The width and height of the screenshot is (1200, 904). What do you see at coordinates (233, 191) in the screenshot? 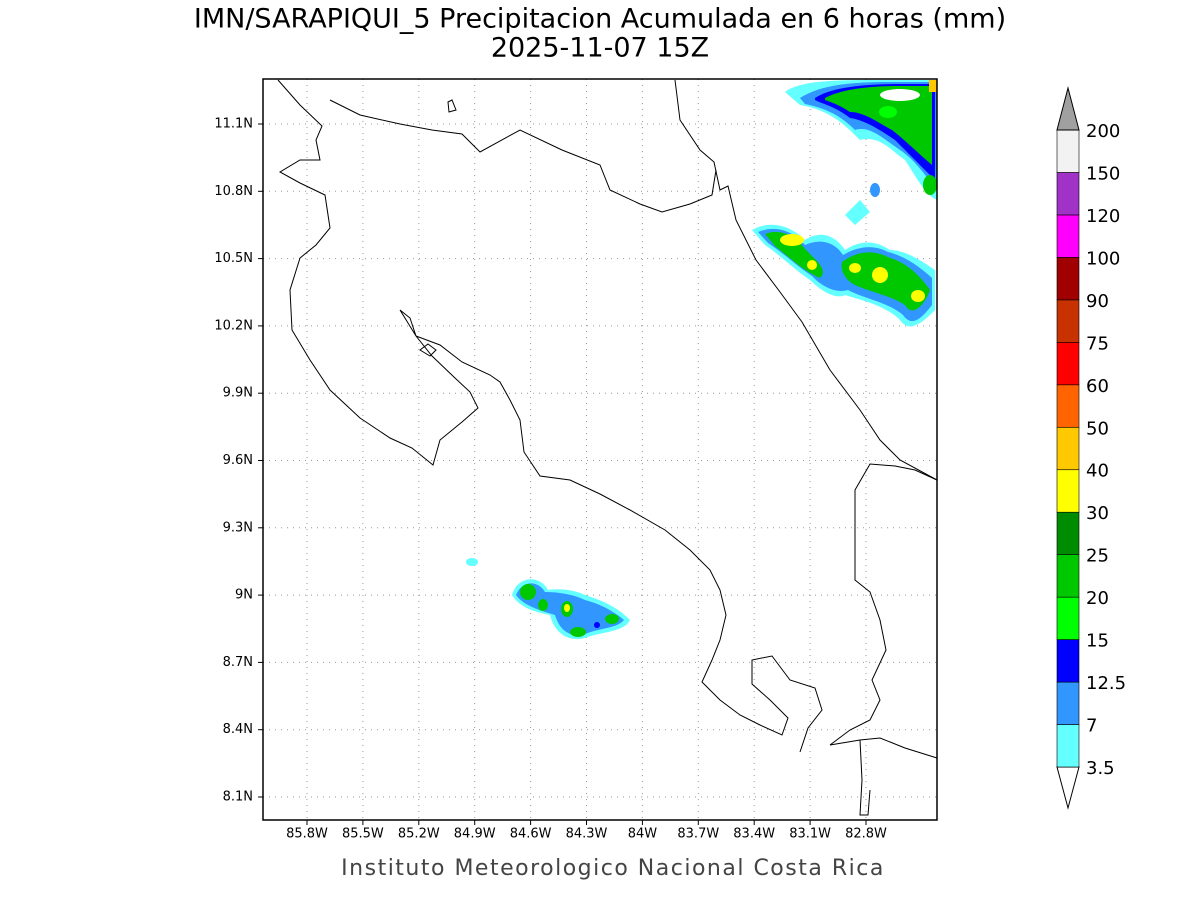
I see `lat-tick-label: 10.8N` at bounding box center [233, 191].